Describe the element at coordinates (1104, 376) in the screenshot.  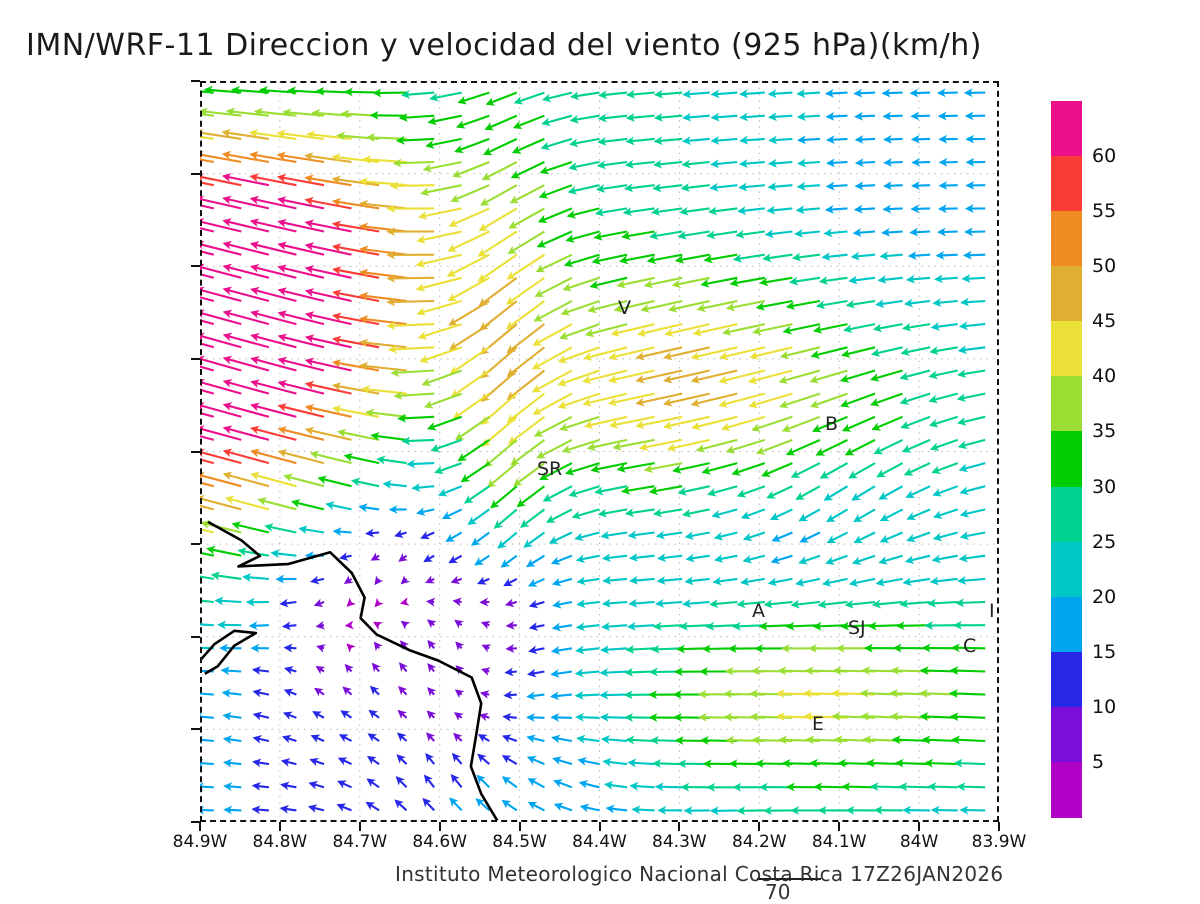
I see `colorbar-tick-label: 40` at that location.